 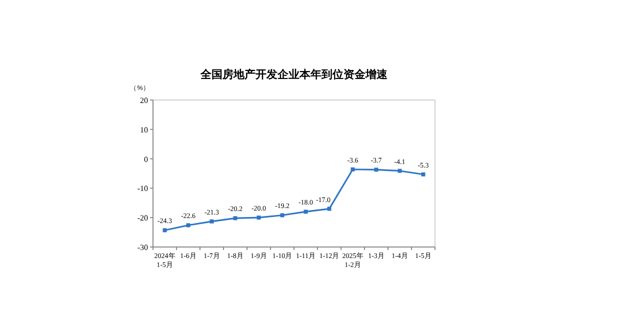 I want to click on y-tick-label: -10, so click(x=142, y=189).